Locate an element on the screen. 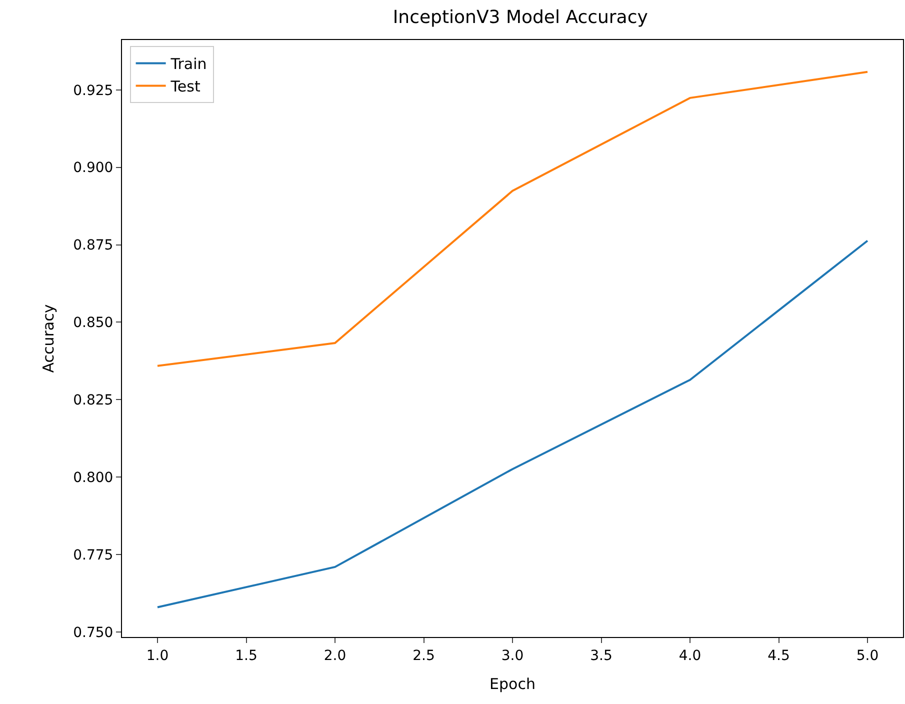 The height and width of the screenshot is (704, 905). y-tick-label: 0.925 is located at coordinates (93, 90).